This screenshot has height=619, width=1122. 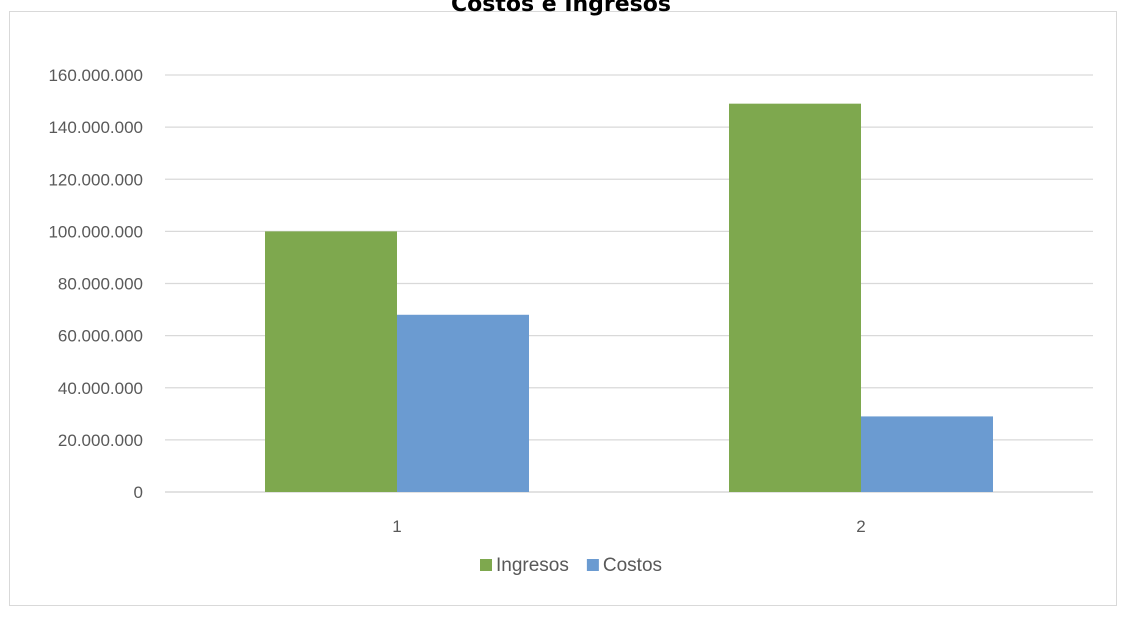 I want to click on y-tick-label: 140.000.000, so click(x=95, y=127).